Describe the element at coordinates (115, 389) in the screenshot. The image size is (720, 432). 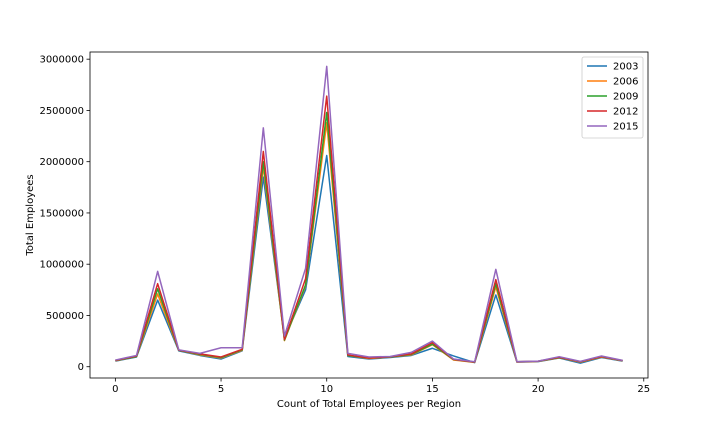
I see `x-tick-label: 0` at that location.